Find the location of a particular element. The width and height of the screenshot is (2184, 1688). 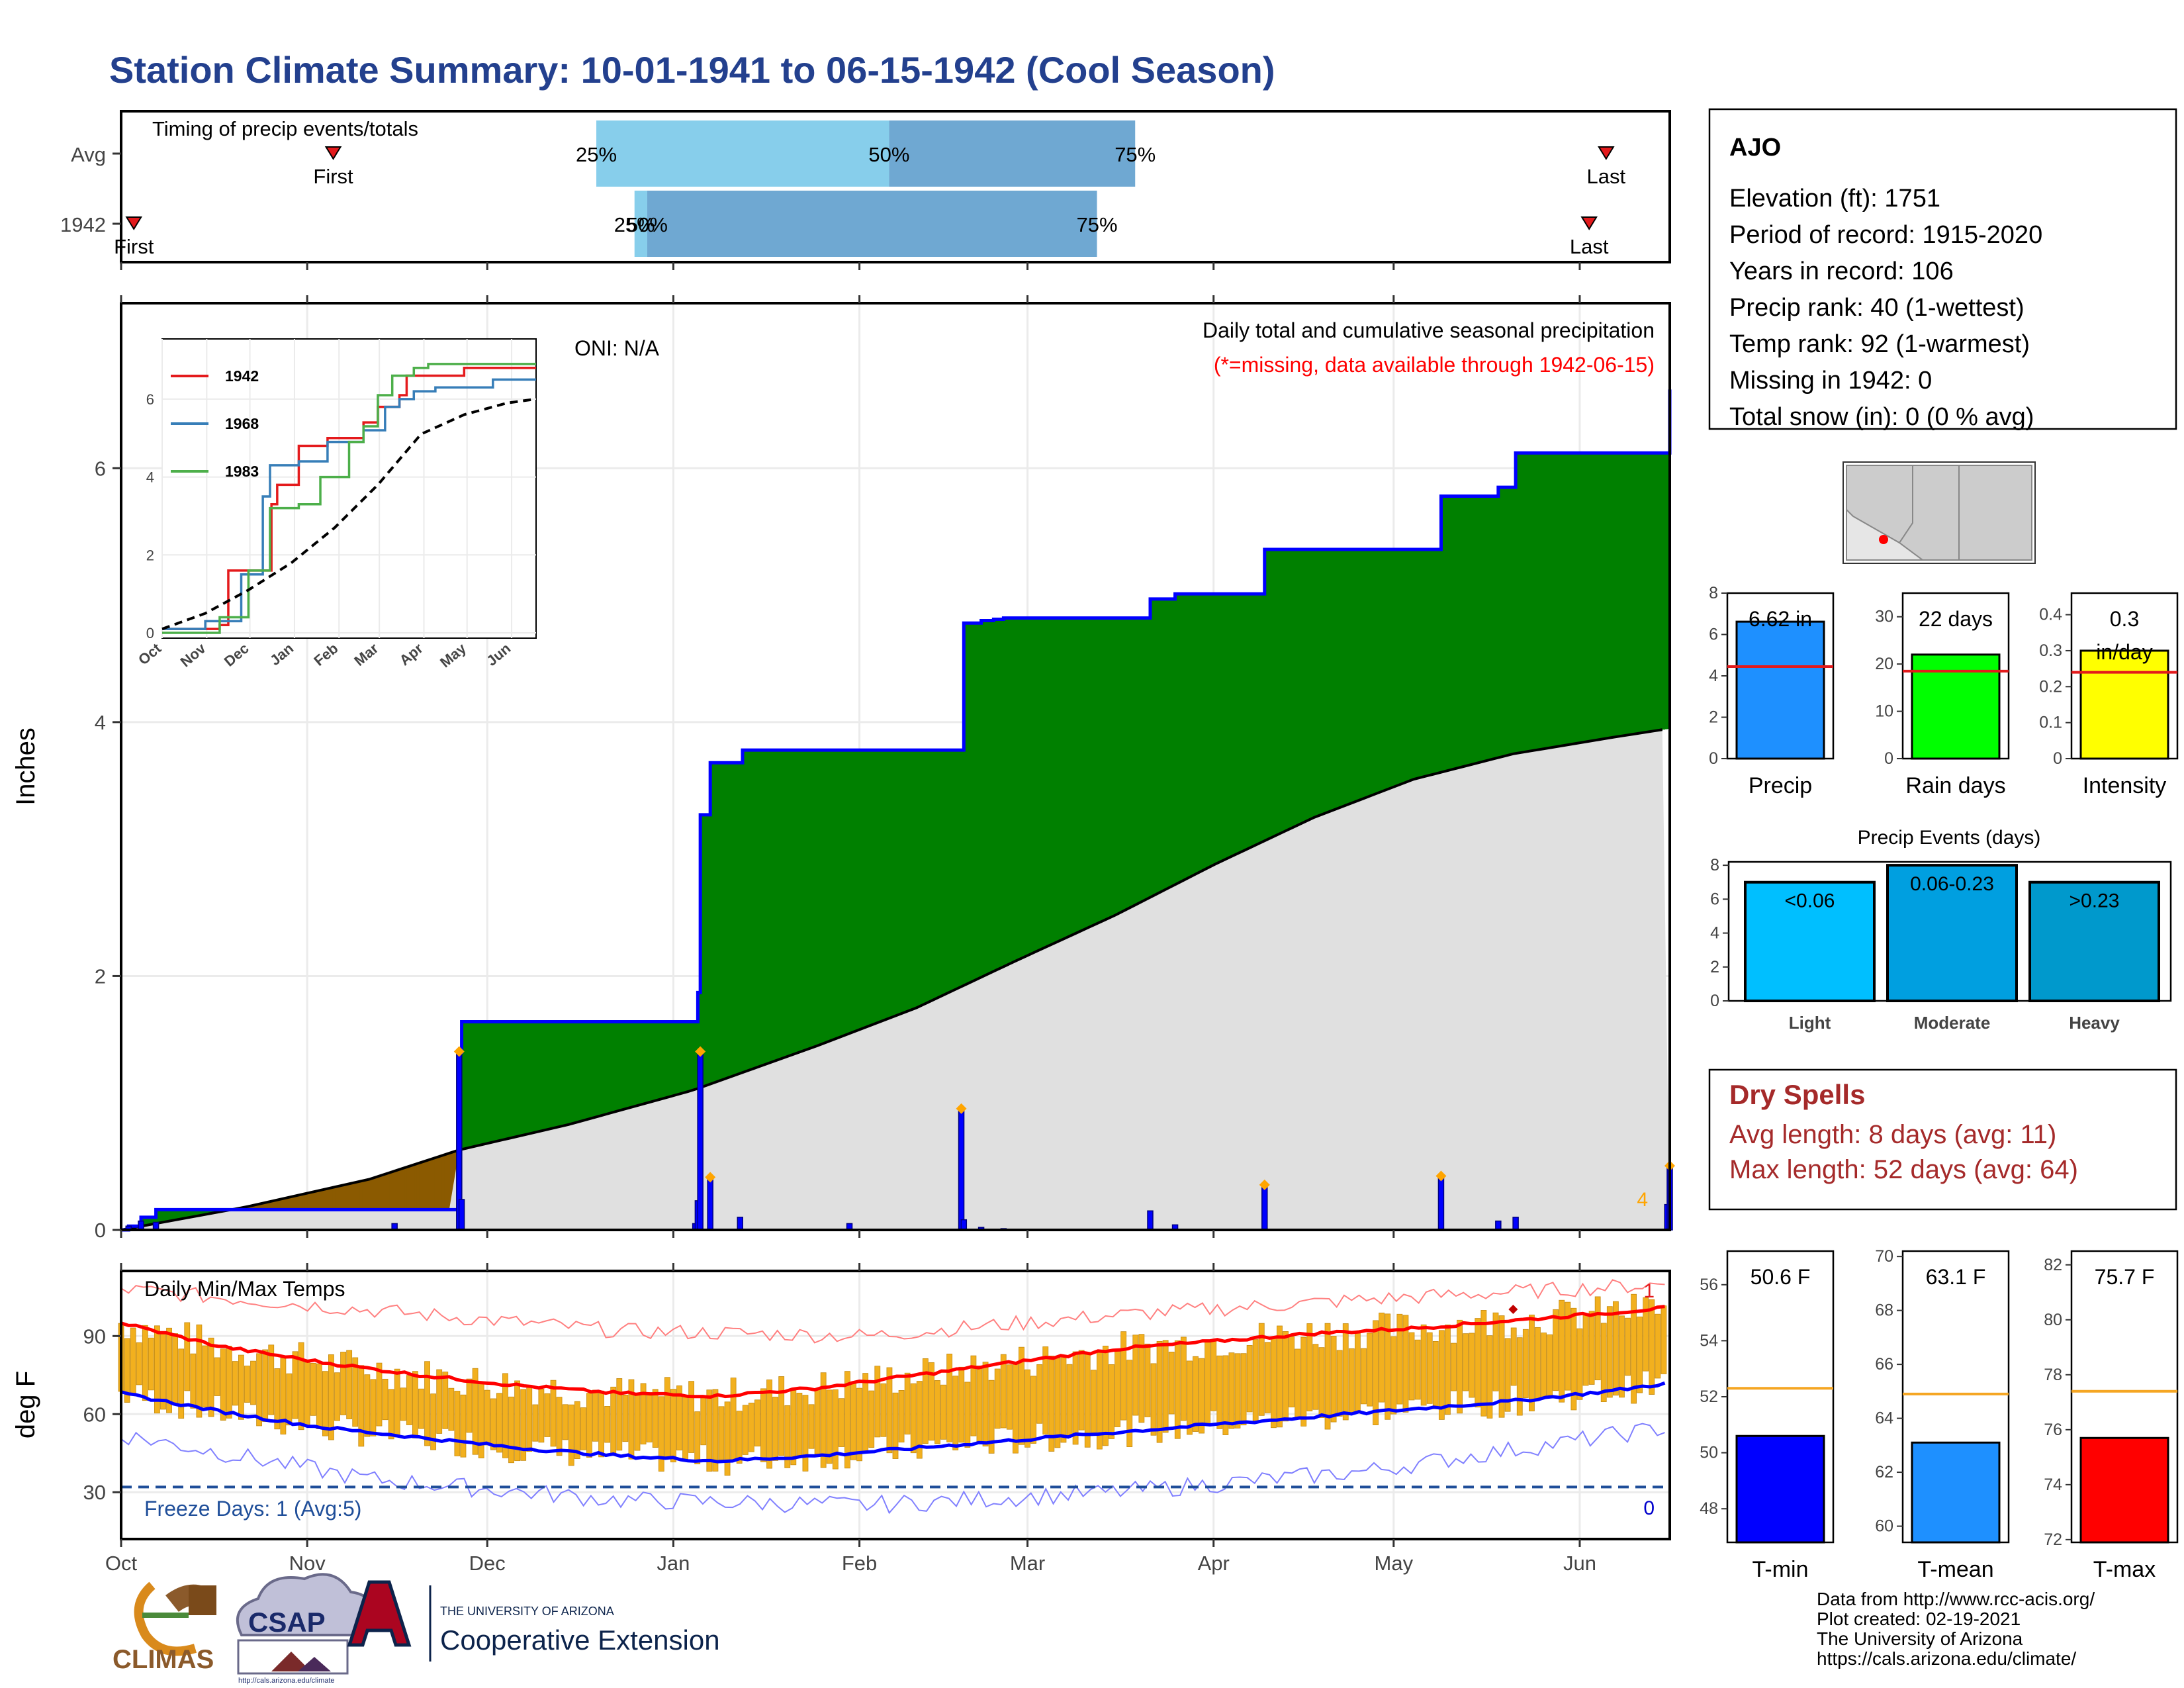

footer-line: The University of Arizona is located at coordinates (1920, 1638).